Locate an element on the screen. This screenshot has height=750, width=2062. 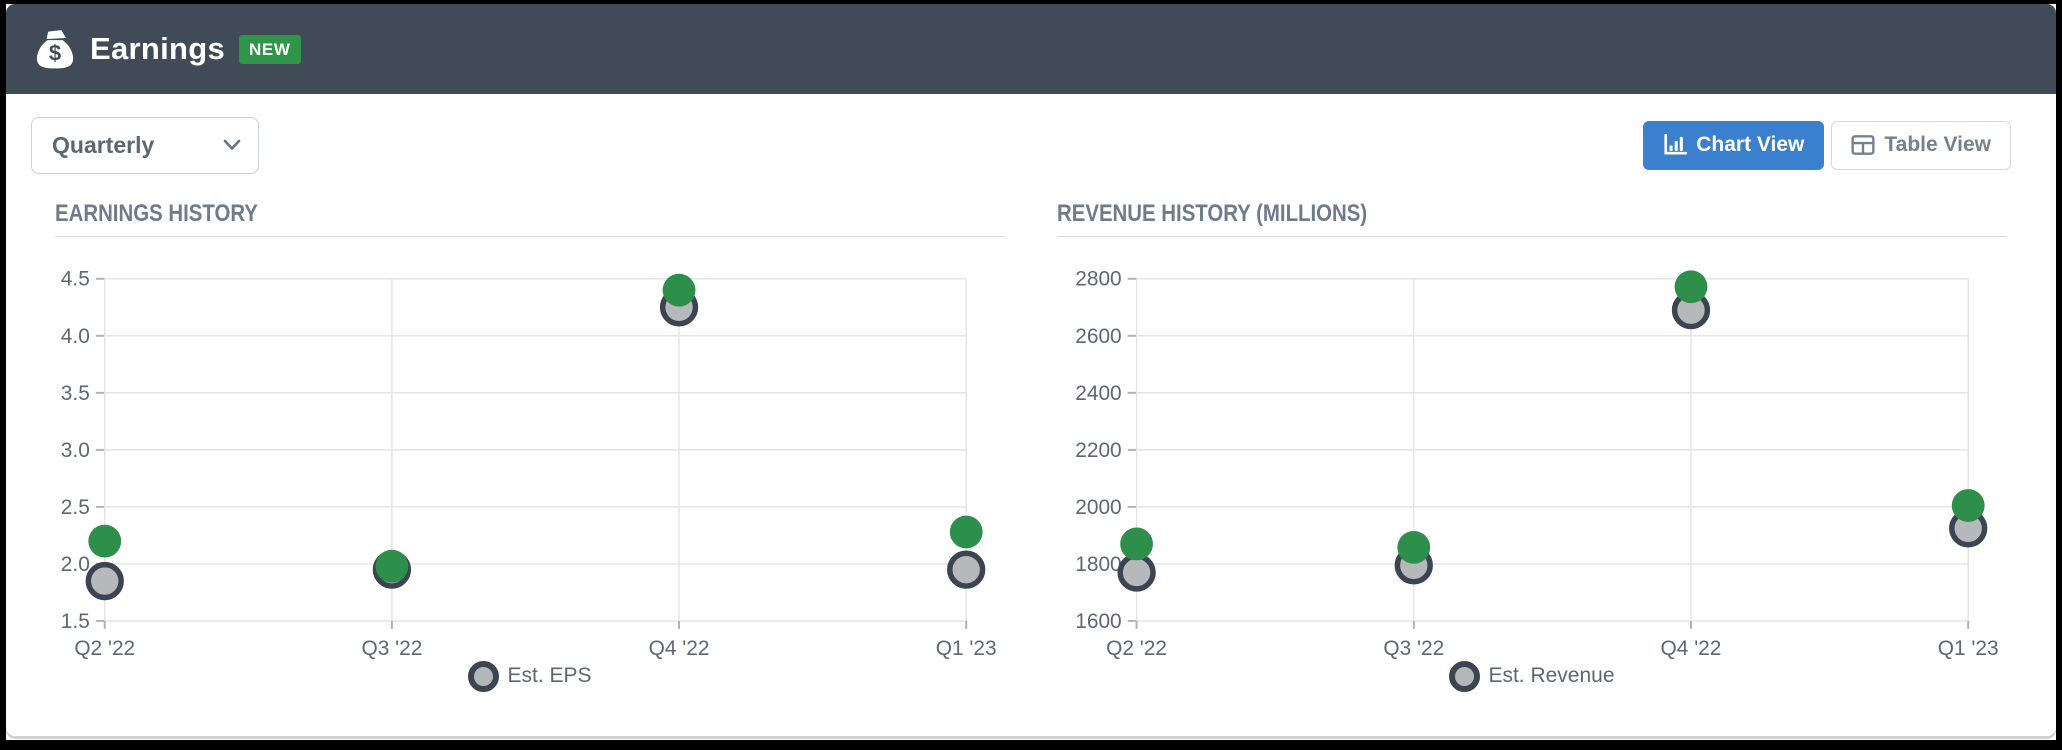
earnings-history-title: EARNINGS HISTORY is located at coordinates (156, 213).